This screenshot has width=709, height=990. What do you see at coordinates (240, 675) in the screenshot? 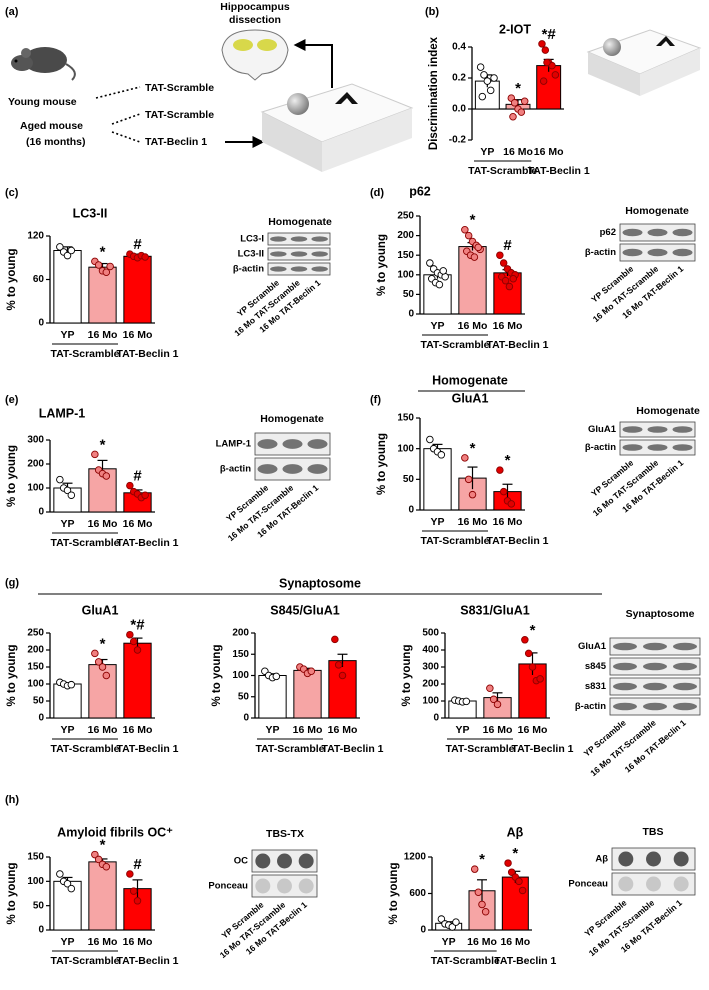
I see `y-tick-label: 100` at bounding box center [240, 675].